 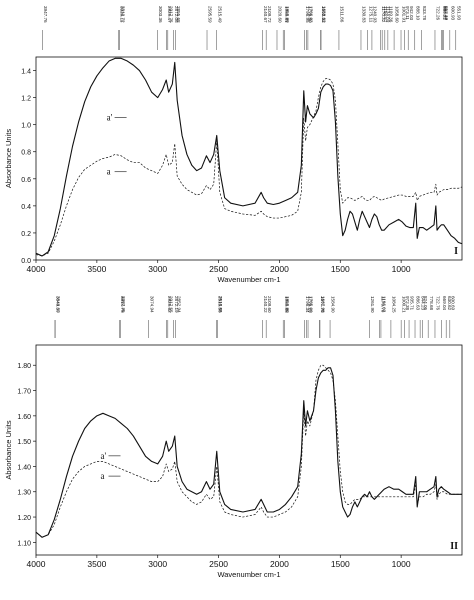 I want to click on peak-label: 844.23, so click(x=423, y=303).